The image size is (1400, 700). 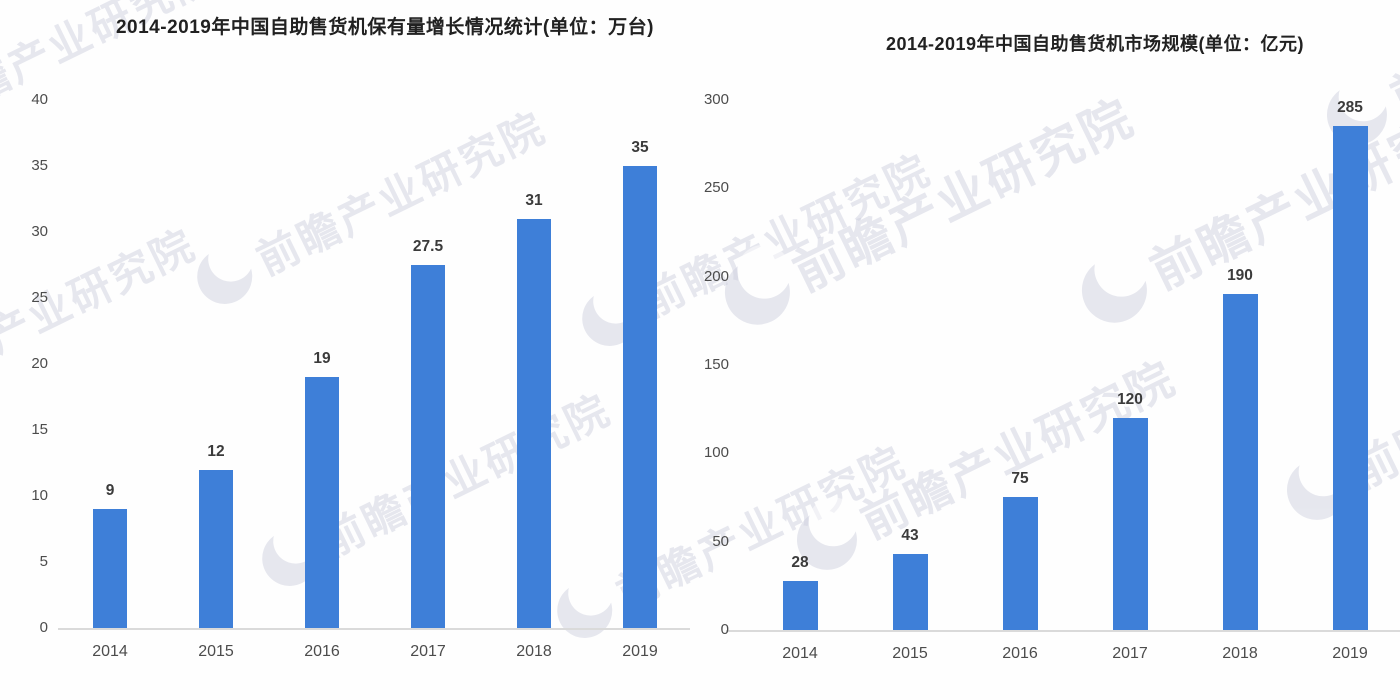 I want to click on bar-value-label: 43, so click(x=910, y=535).